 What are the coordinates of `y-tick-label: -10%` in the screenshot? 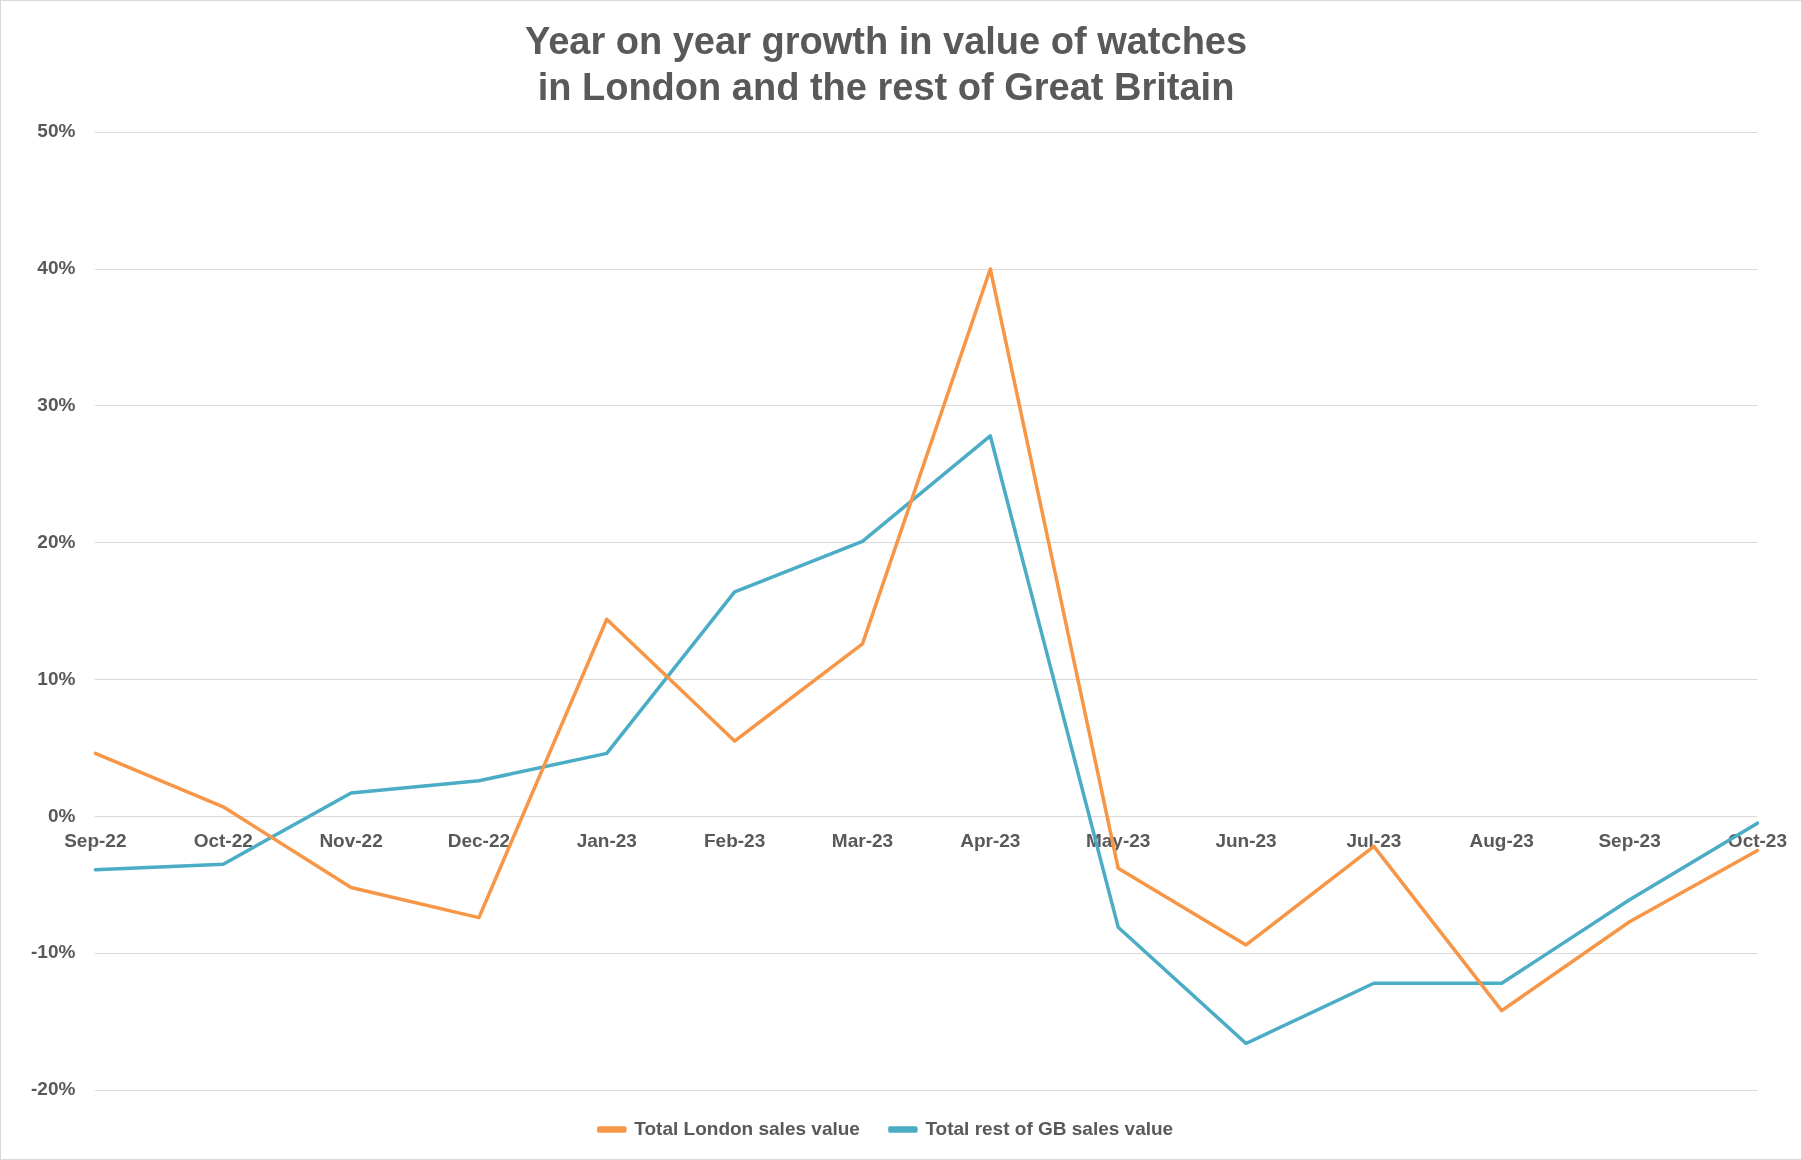 It's located at (53, 952).